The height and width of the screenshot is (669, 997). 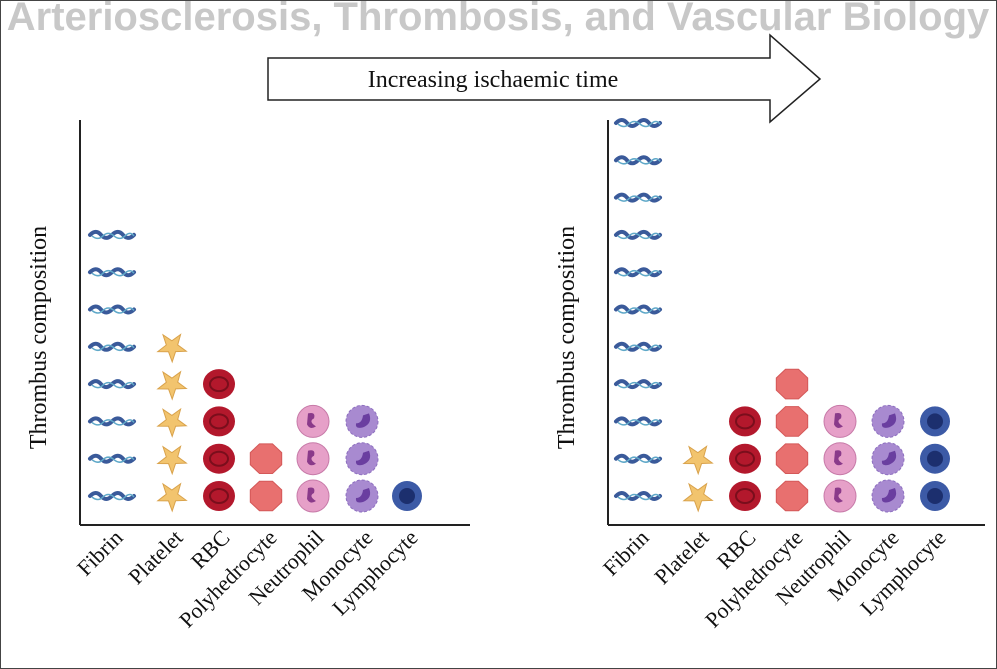 I want to click on arrow-label: Increasing ischaemic time, so click(x=493, y=80).